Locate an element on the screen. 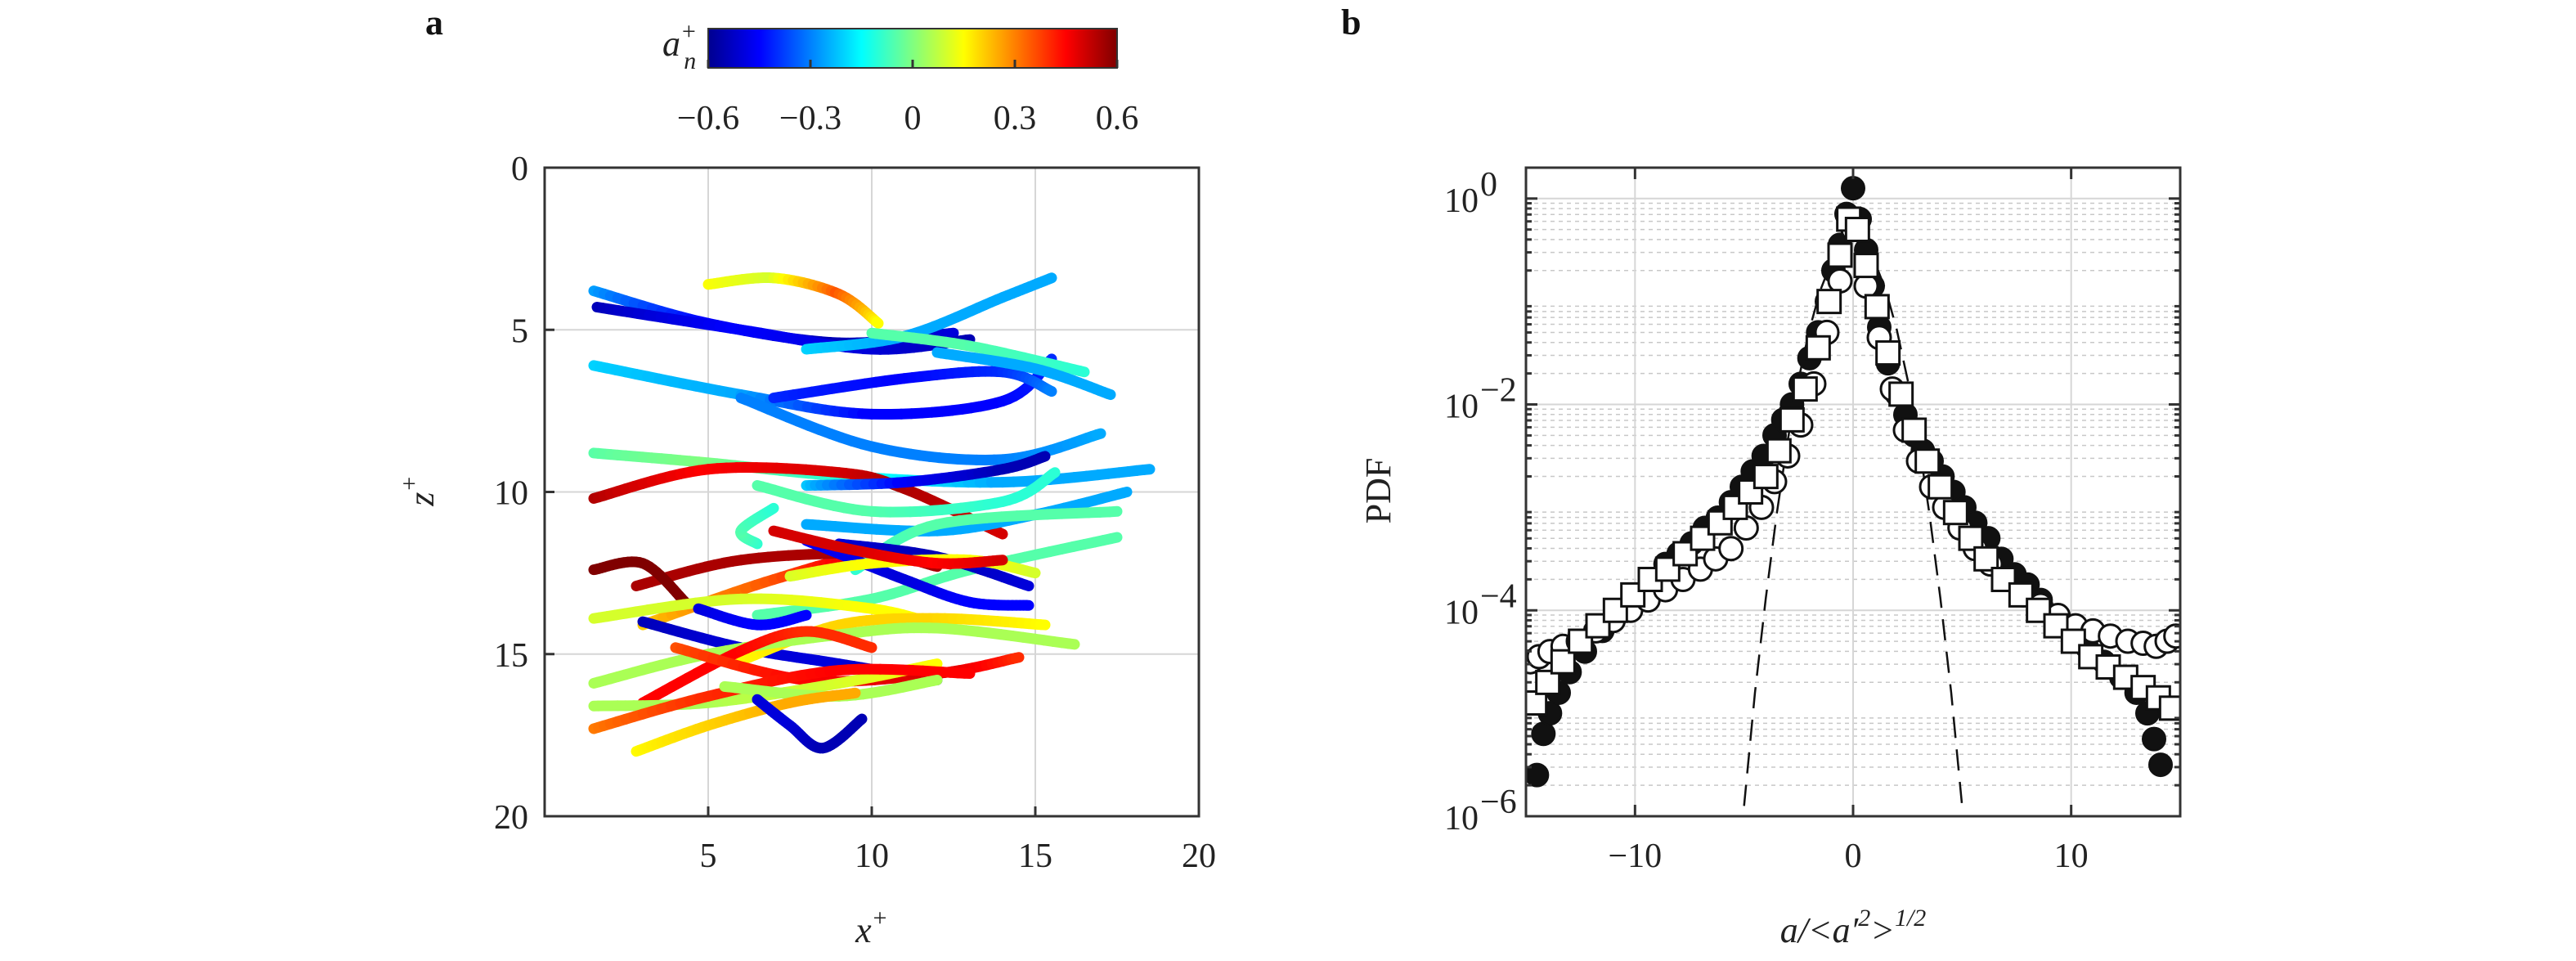 Image resolution: width=2576 pixels, height=961 pixels. y-tick-exponent: −4 is located at coordinates (1498, 596).